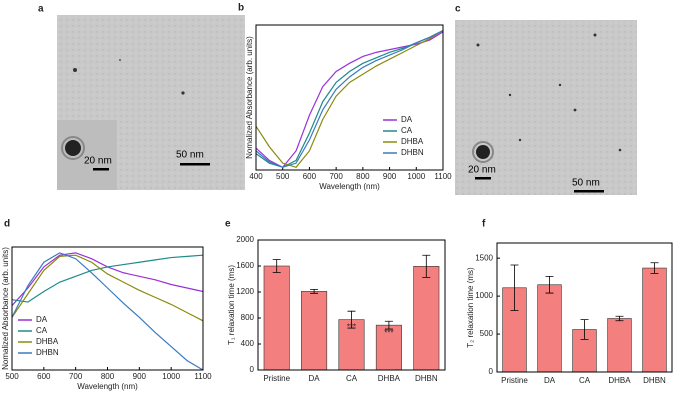 This screenshot has width=685, height=408. What do you see at coordinates (484, 257) in the screenshot?
I see `y-tick-label: 1500` at bounding box center [484, 257].